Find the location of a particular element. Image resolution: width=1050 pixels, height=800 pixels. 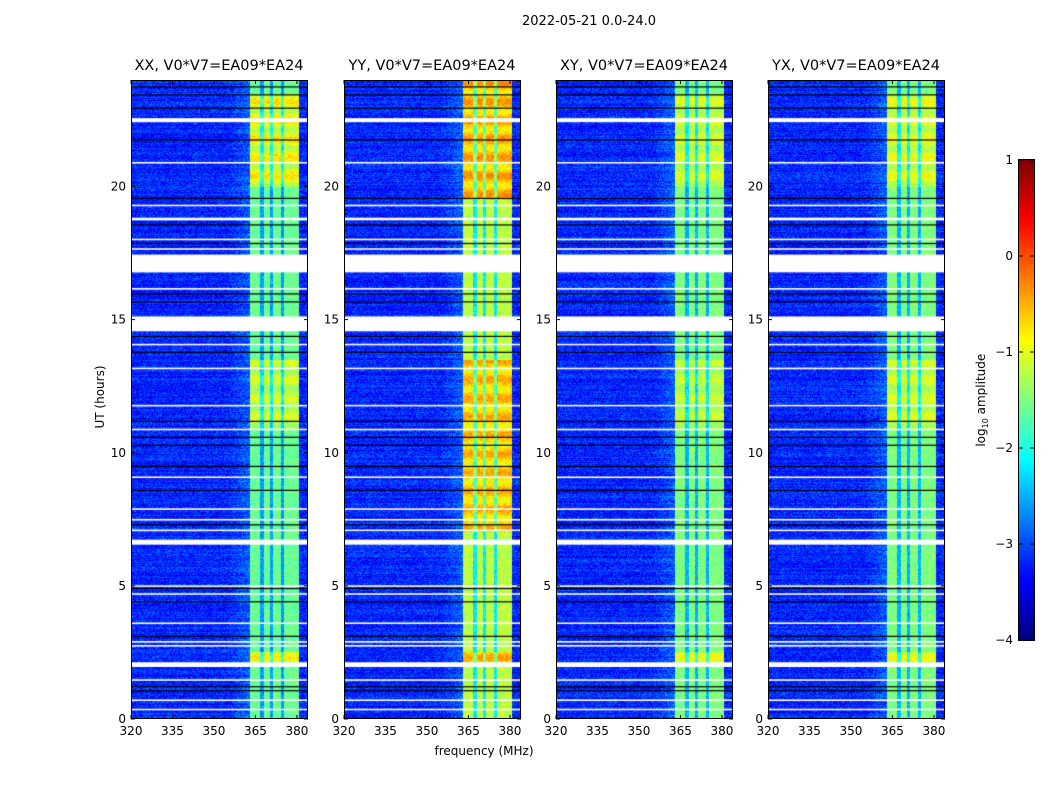

colorbar-tick-label: −4 is located at coordinates (1004, 640).